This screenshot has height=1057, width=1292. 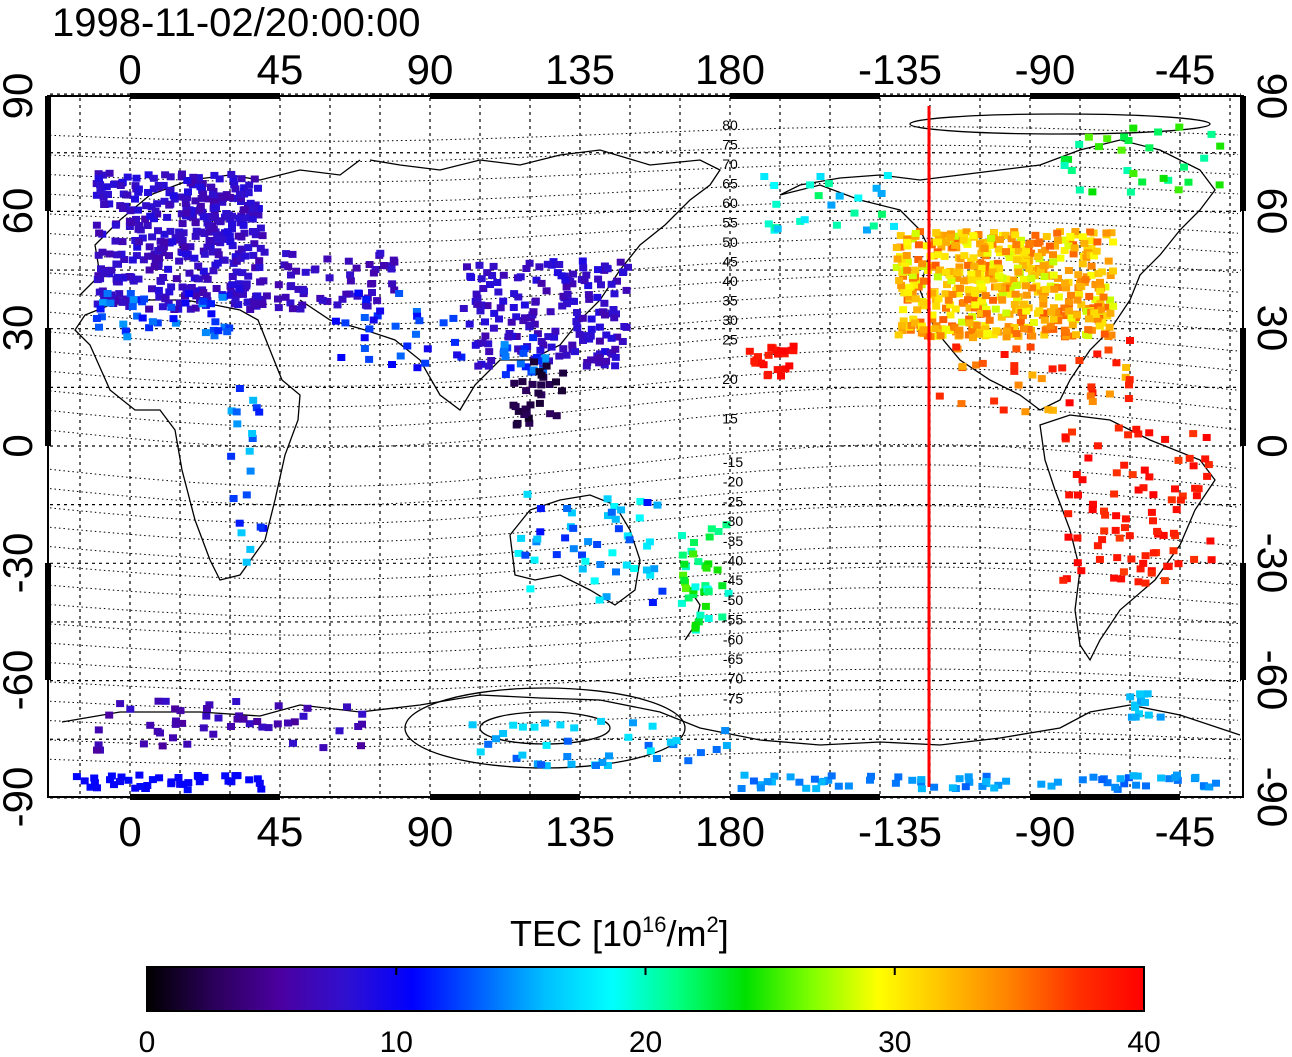 I want to click on contour-label: 25, so click(x=730, y=340).